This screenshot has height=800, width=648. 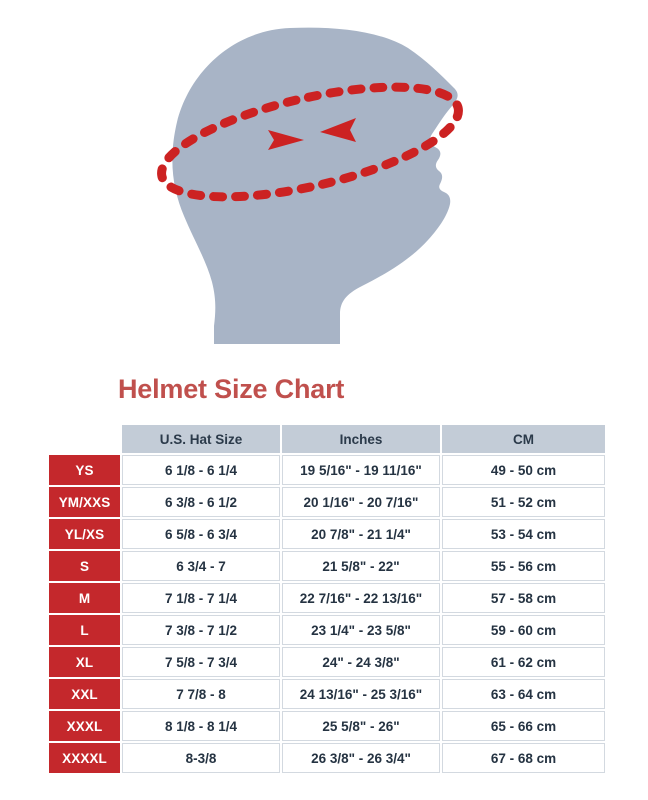 What do you see at coordinates (201, 630) in the screenshot?
I see `hat-size-l: 7 3/8 - 7 1/2` at bounding box center [201, 630].